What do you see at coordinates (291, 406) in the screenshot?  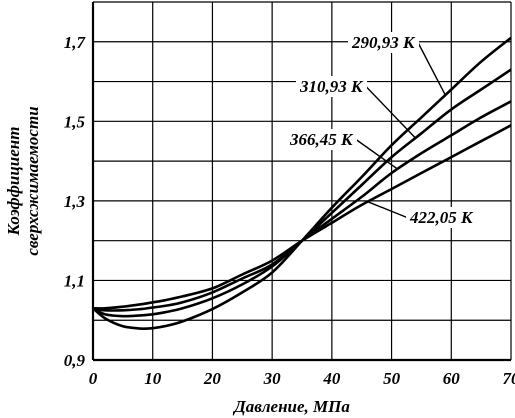 I see `x-axis-title: Давление, МПа` at bounding box center [291, 406].